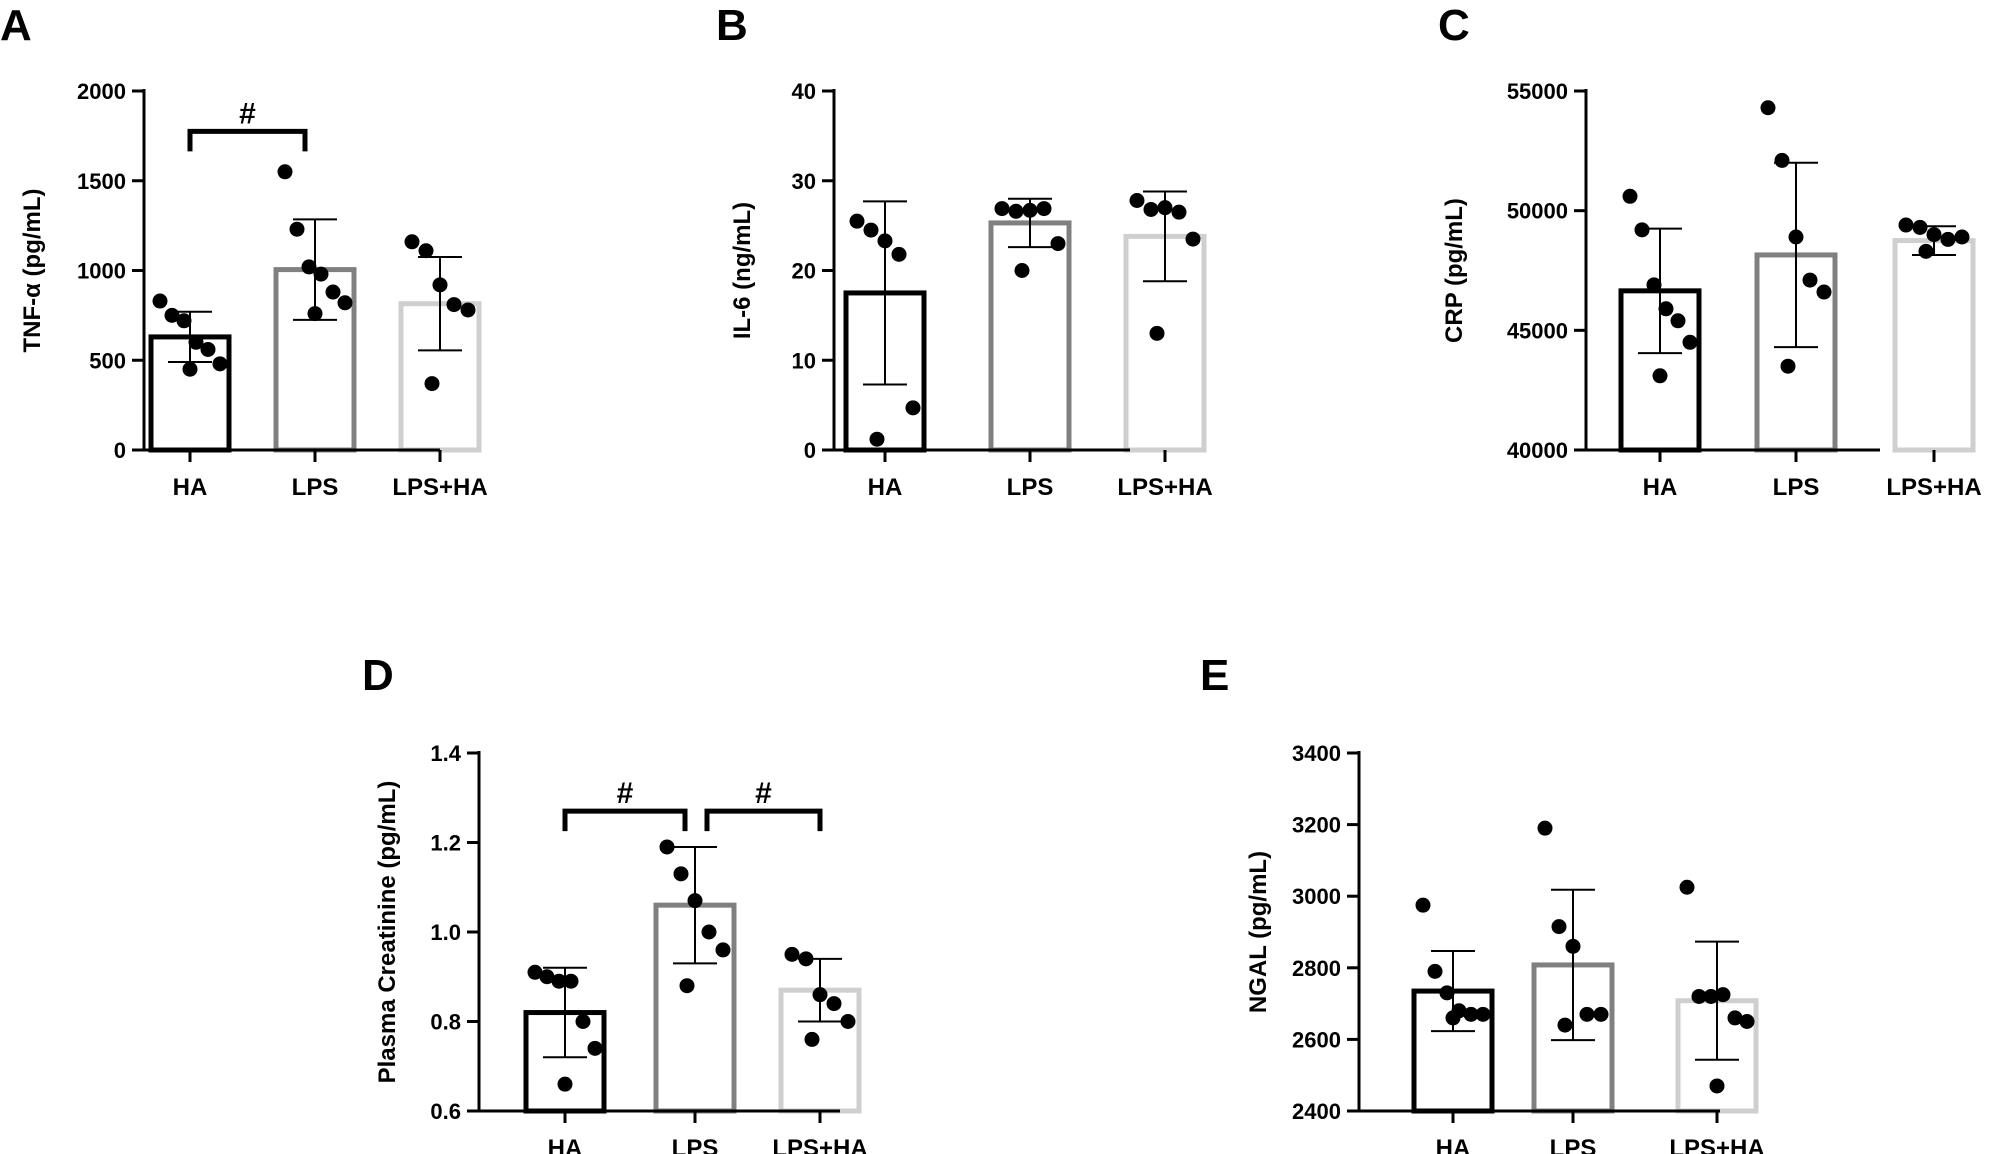 The width and height of the screenshot is (2006, 1154). What do you see at coordinates (16, 25) in the screenshot?
I see `panel-letter-a: A` at bounding box center [16, 25].